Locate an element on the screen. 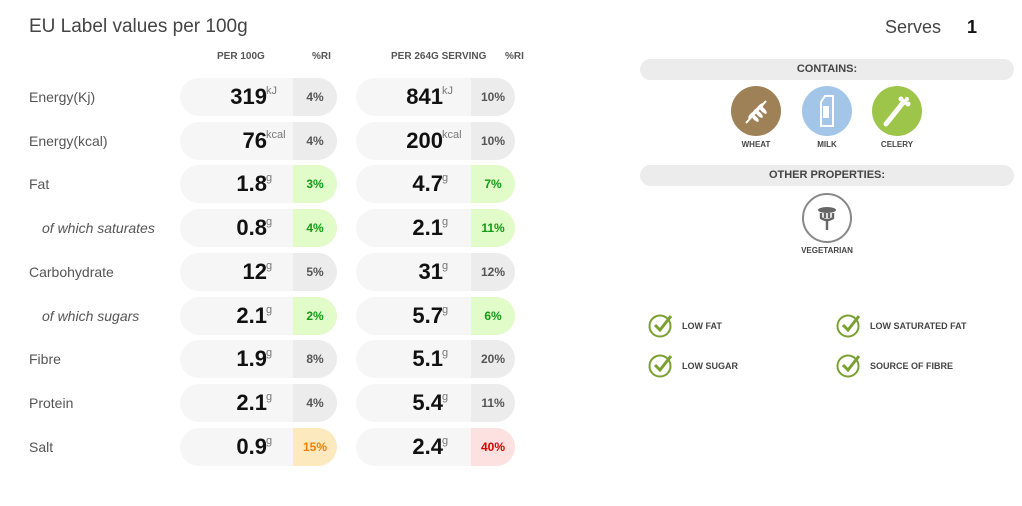 This screenshot has width=1022, height=506. claim-low-fat: LOW FAT is located at coordinates (685, 326).